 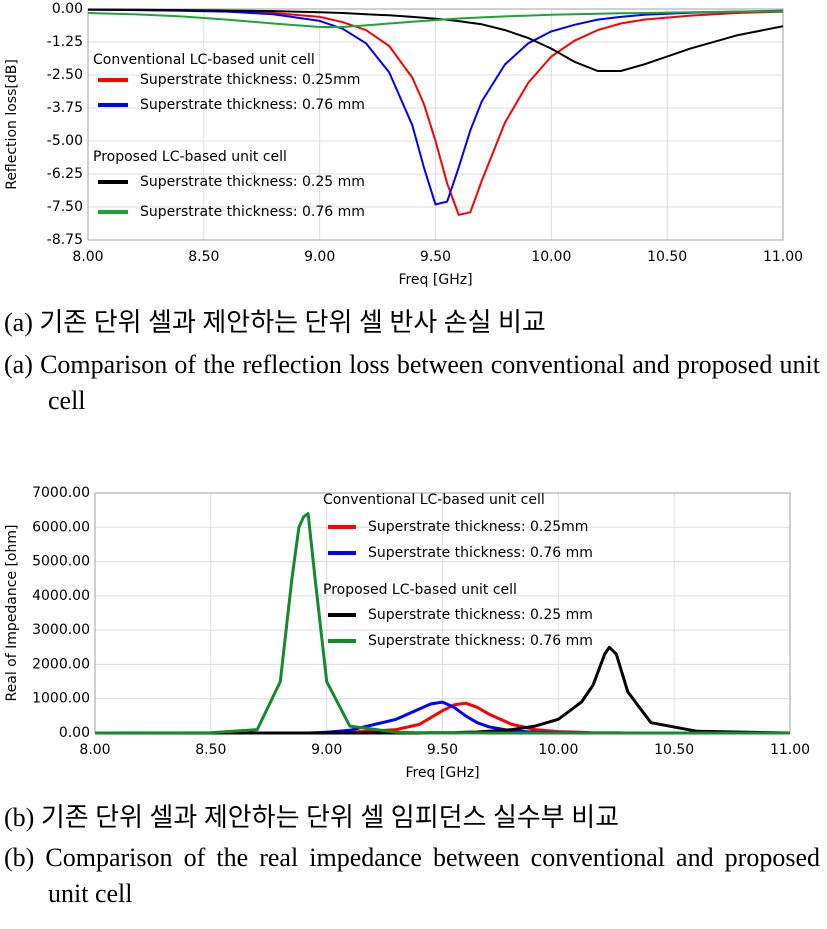 What do you see at coordinates (12, 613) in the screenshot?
I see `y-axis-title: Real of Impedance [ohm]` at bounding box center [12, 613].